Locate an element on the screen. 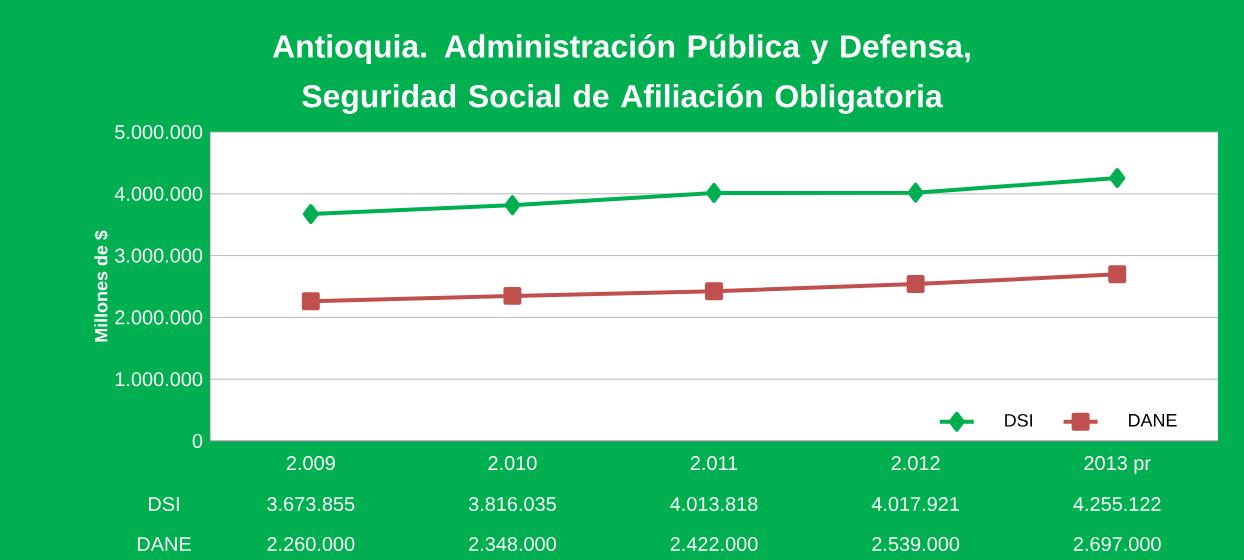 The image size is (1244, 560). x-tick-label: 2.009 is located at coordinates (310, 463).